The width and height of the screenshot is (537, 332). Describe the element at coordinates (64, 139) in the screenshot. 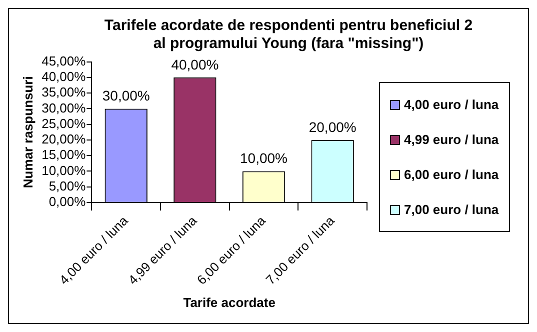

I see `y-tick-label: 20,00%` at that location.